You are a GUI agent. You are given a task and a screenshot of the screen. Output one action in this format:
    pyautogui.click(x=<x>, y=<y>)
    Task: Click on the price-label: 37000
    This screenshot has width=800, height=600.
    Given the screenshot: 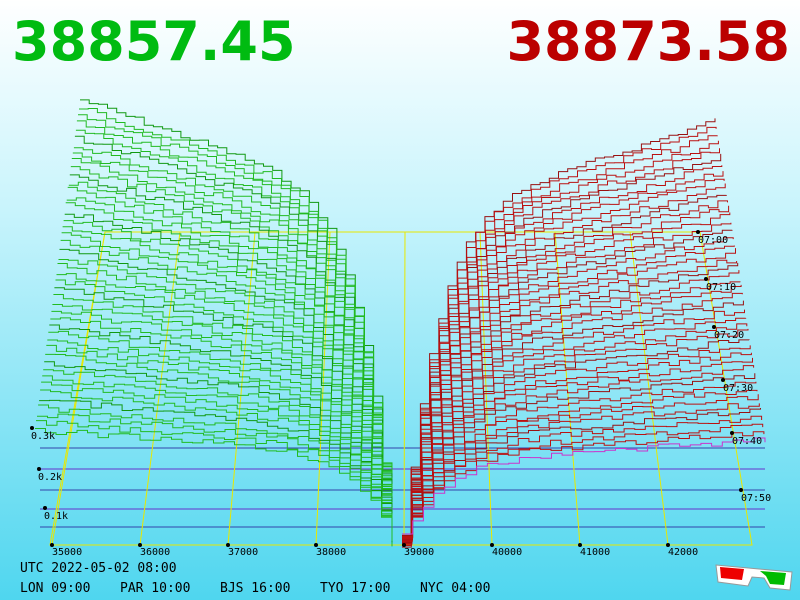 What is the action you would take?
    pyautogui.click(x=243, y=552)
    